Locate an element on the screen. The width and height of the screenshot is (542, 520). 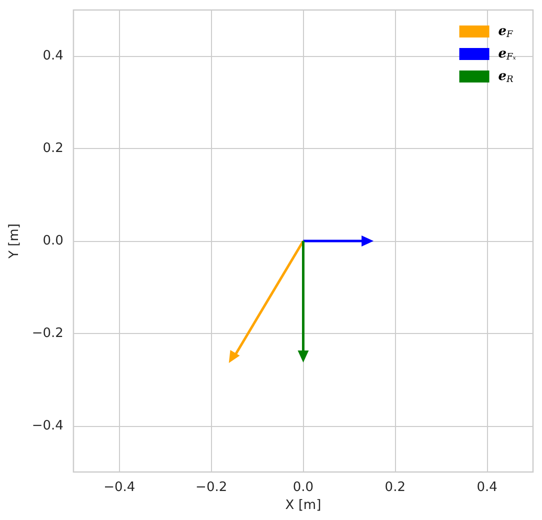
y-tick-label: −0.2 is located at coordinates (48, 333).